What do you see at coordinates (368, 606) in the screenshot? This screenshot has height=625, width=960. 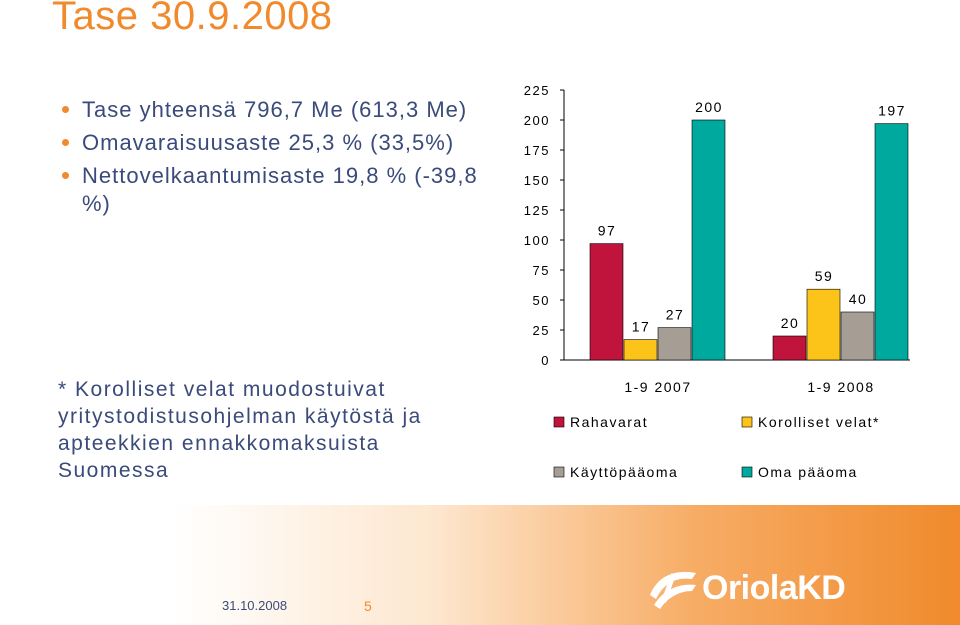 I see `page-number: 5` at bounding box center [368, 606].